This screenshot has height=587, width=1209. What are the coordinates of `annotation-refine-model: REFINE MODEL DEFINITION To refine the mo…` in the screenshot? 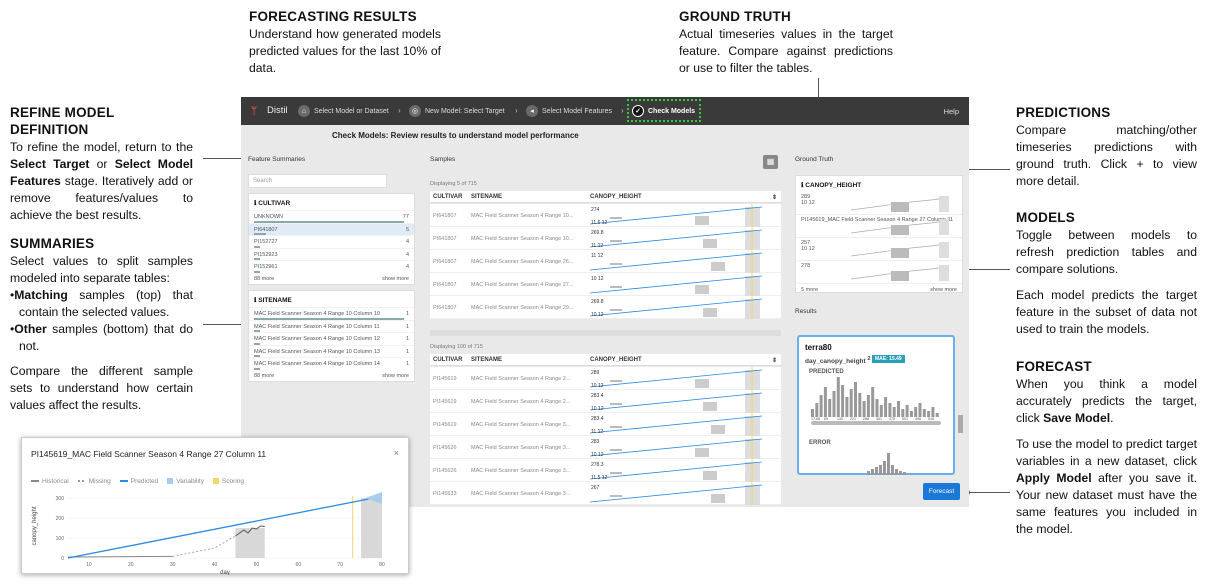 It's located at (101, 164).